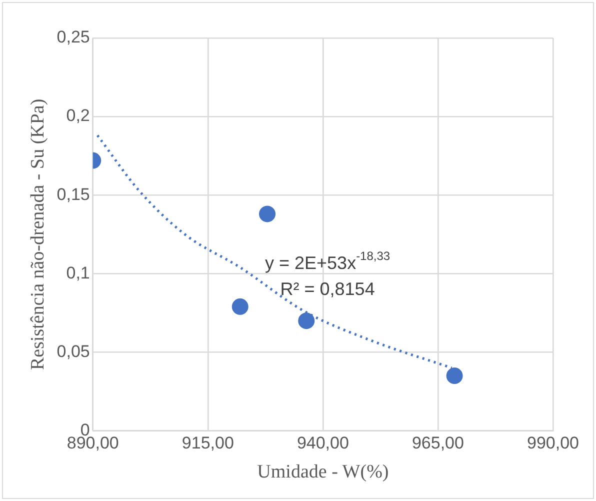  I want to click on x-tick-label: 965,00, so click(438, 443).